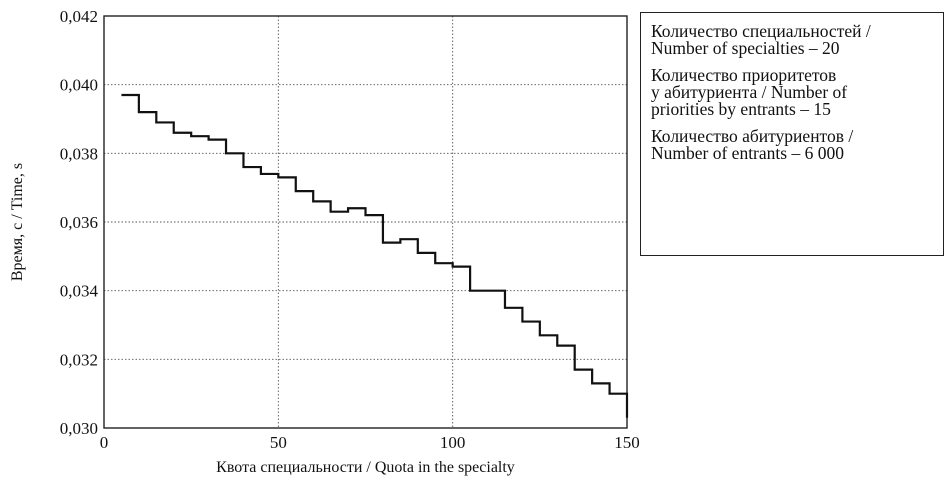 The width and height of the screenshot is (950, 478). Describe the element at coordinates (627, 442) in the screenshot. I see `x-tick-label: 150` at that location.